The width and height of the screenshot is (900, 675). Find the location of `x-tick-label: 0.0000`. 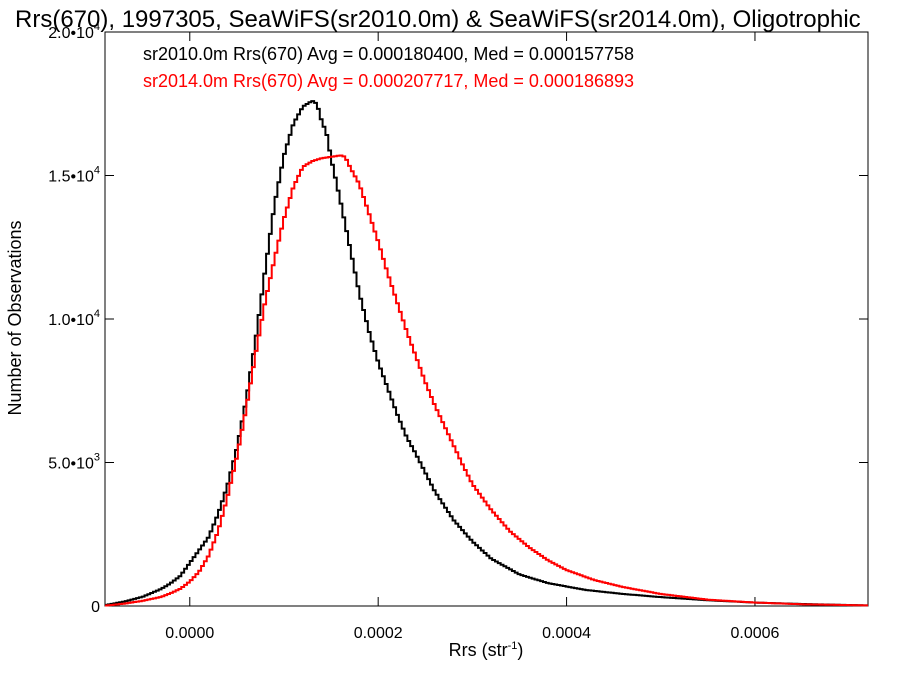

x-tick-label: 0.0000 is located at coordinates (189, 633).